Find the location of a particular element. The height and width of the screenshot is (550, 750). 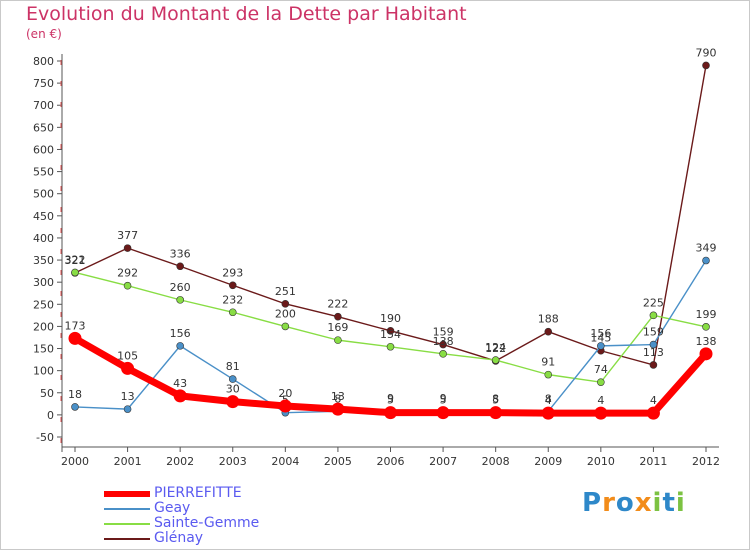

x-tick-label: 2007 is located at coordinates (443, 461).